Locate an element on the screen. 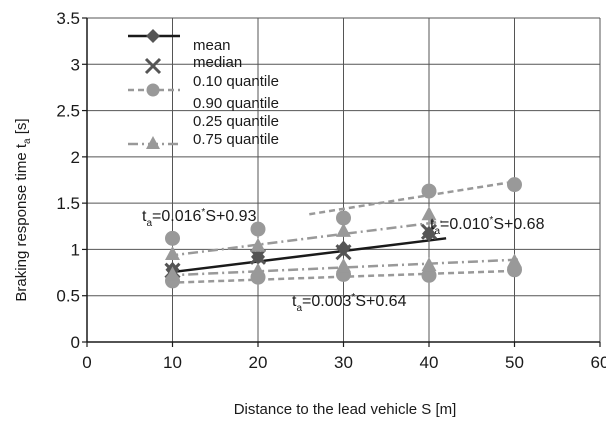  y-axis-title: Braking response time ta [s] is located at coordinates (23, 209).